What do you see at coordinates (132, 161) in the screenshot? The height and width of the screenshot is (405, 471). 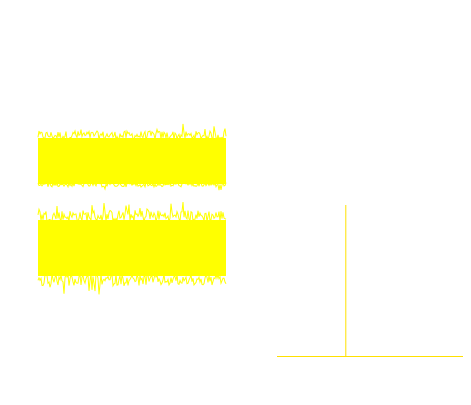 I see `waveform-channel-1-body` at bounding box center [132, 161].